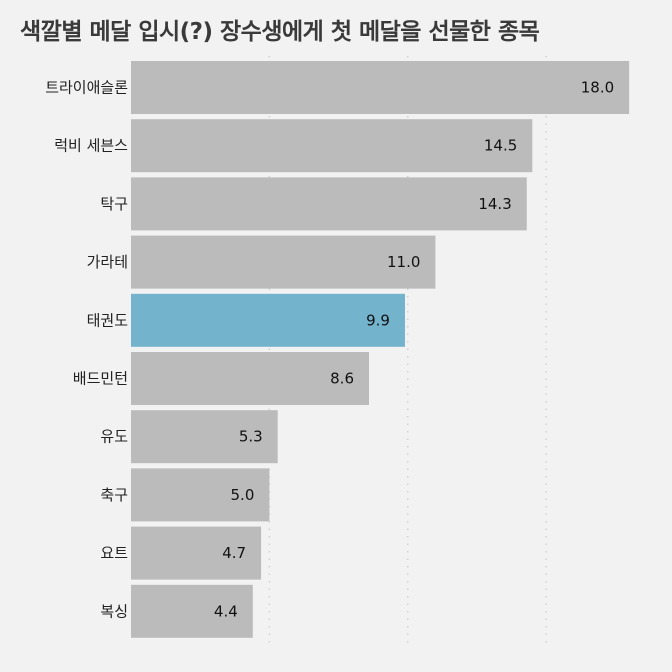 Image resolution: width=672 pixels, height=672 pixels. What do you see at coordinates (114, 611) in the screenshot?
I see `category-label: 복싱` at bounding box center [114, 611].